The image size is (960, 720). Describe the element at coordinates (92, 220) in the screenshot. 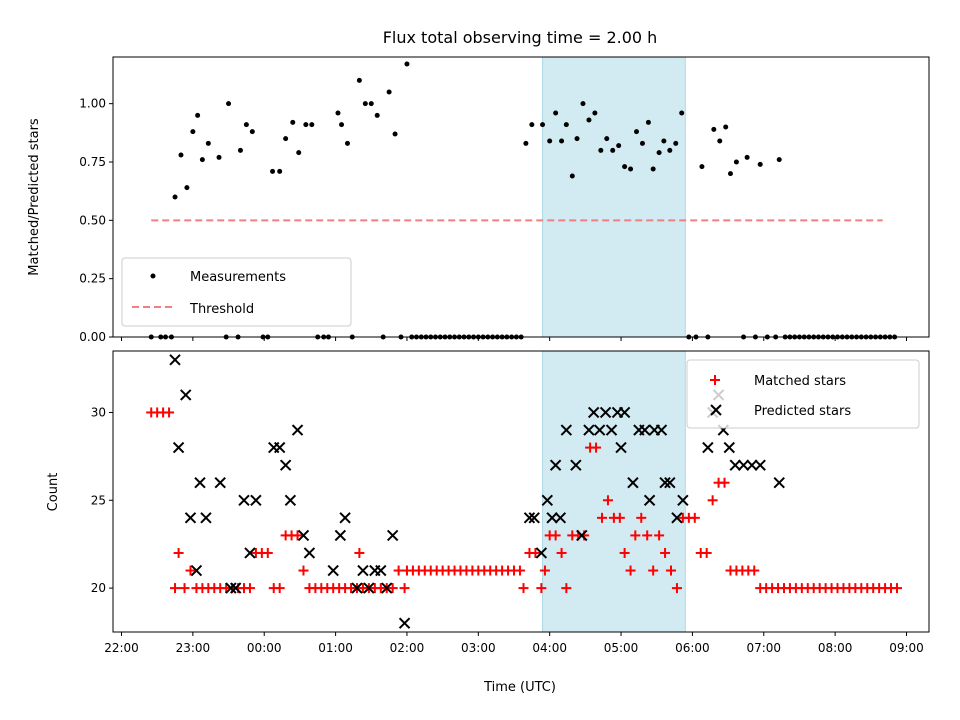

I see `ytick-label: 0.50` at that location.